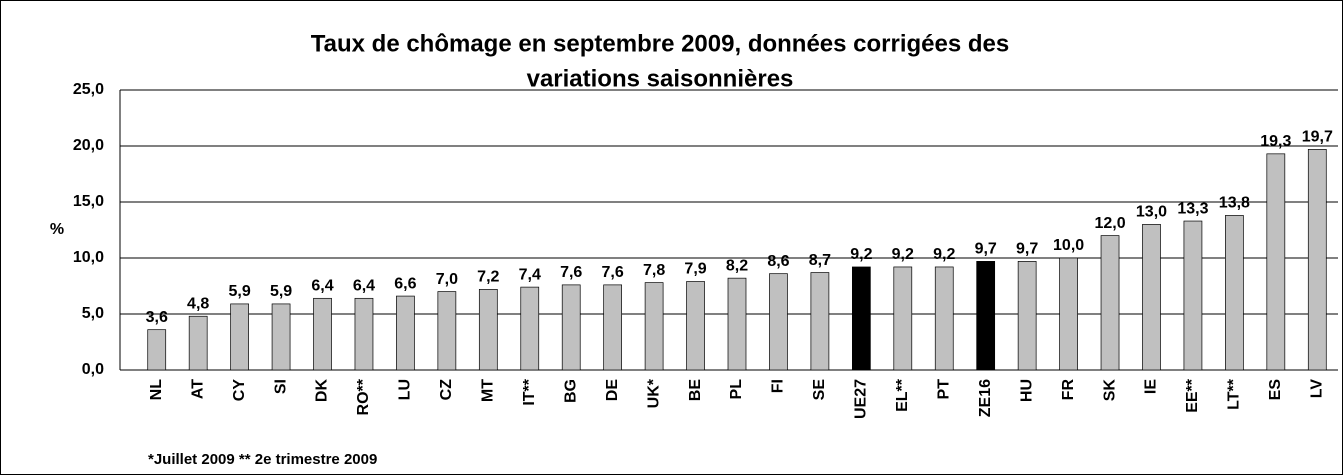  Describe the element at coordinates (88, 89) in the screenshot. I see `y-tick-label: 25,0` at that location.